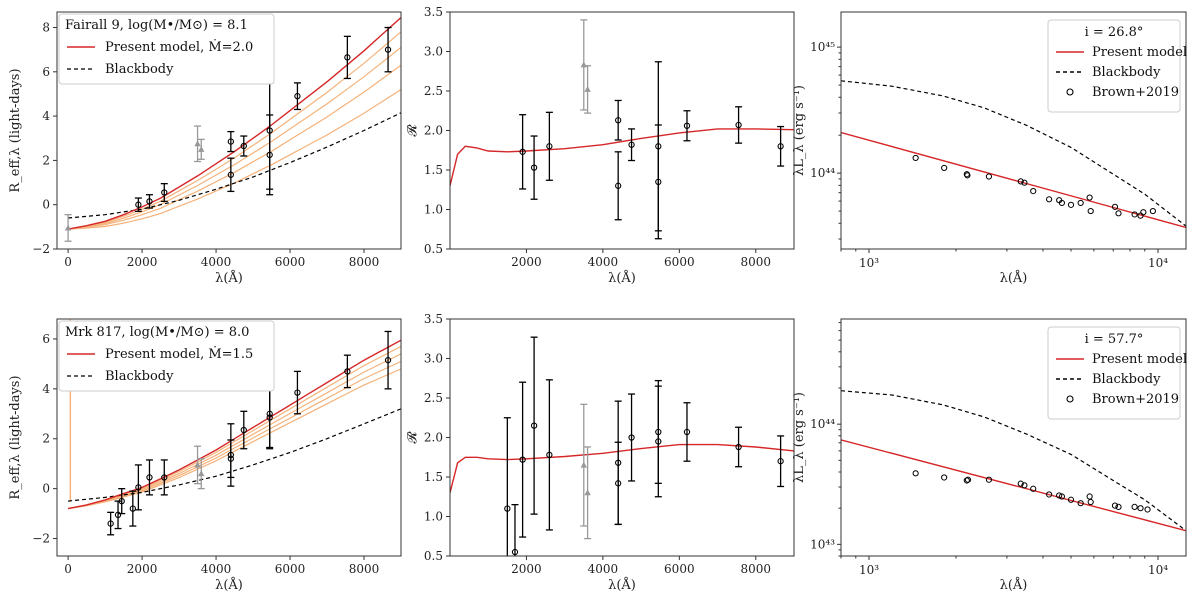 The width and height of the screenshot is (1200, 607). Describe the element at coordinates (433, 210) in the screenshot. I see `y-tick-label-1: 1.0` at that location.